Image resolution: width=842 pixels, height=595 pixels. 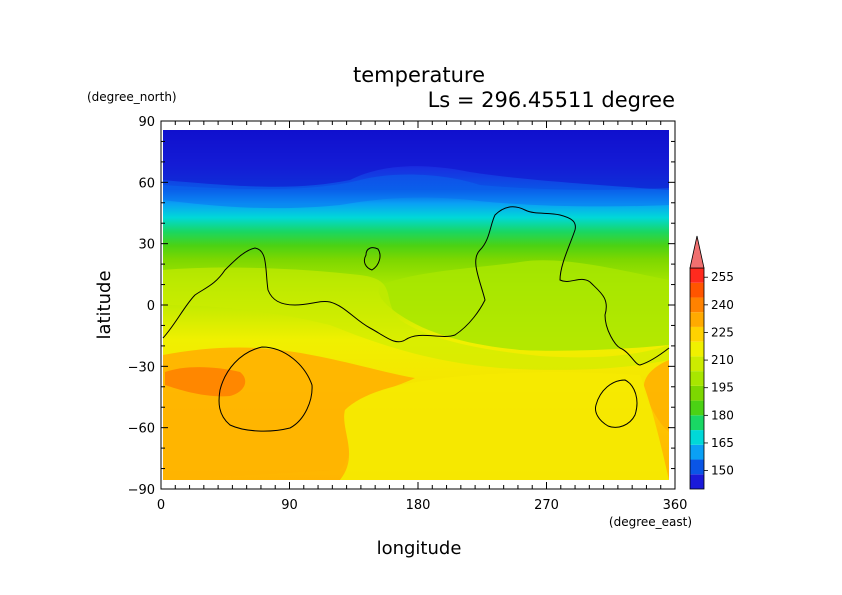 I want to click on colorbar-tick-label: 210, so click(x=722, y=360).